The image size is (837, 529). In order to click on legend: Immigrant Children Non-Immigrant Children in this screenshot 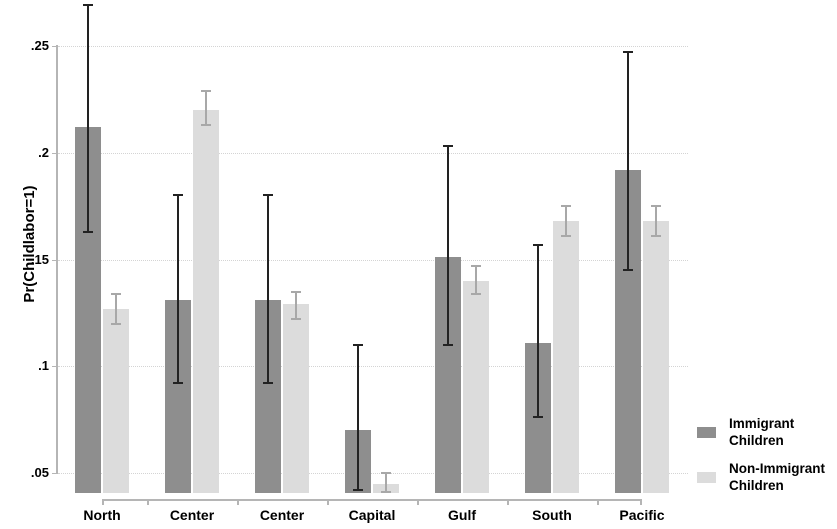, I will do `click(761, 455)`.